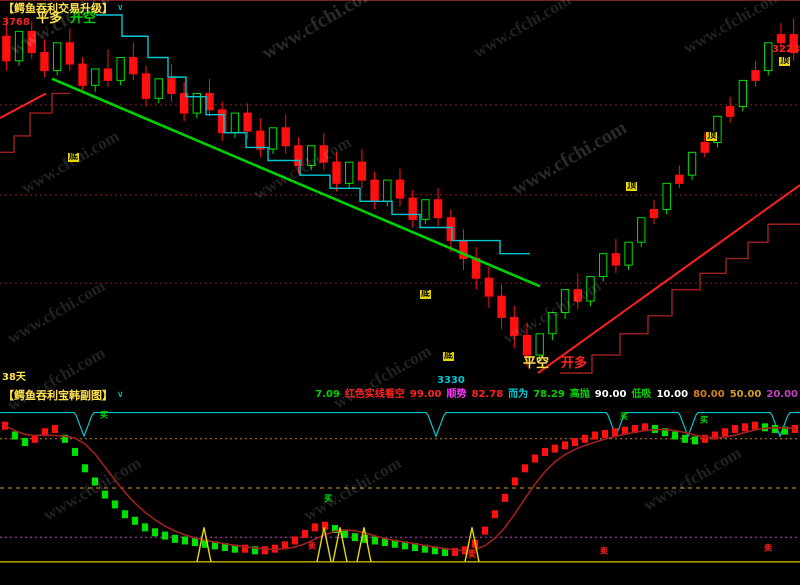 The height and width of the screenshot is (585, 800). I want to click on legend-item-10: 10.00, so click(672, 394).